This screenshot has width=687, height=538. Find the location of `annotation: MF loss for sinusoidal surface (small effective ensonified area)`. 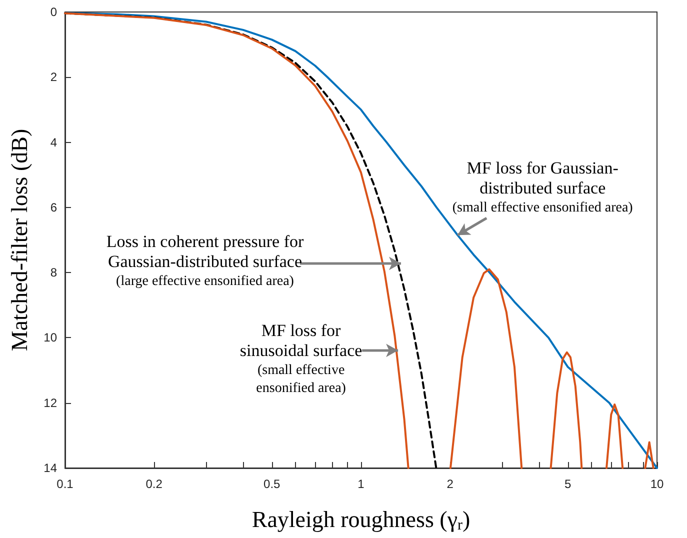

annotation: MF loss for sinusoidal surface (small effective ensonified area) is located at coordinates (301, 358).